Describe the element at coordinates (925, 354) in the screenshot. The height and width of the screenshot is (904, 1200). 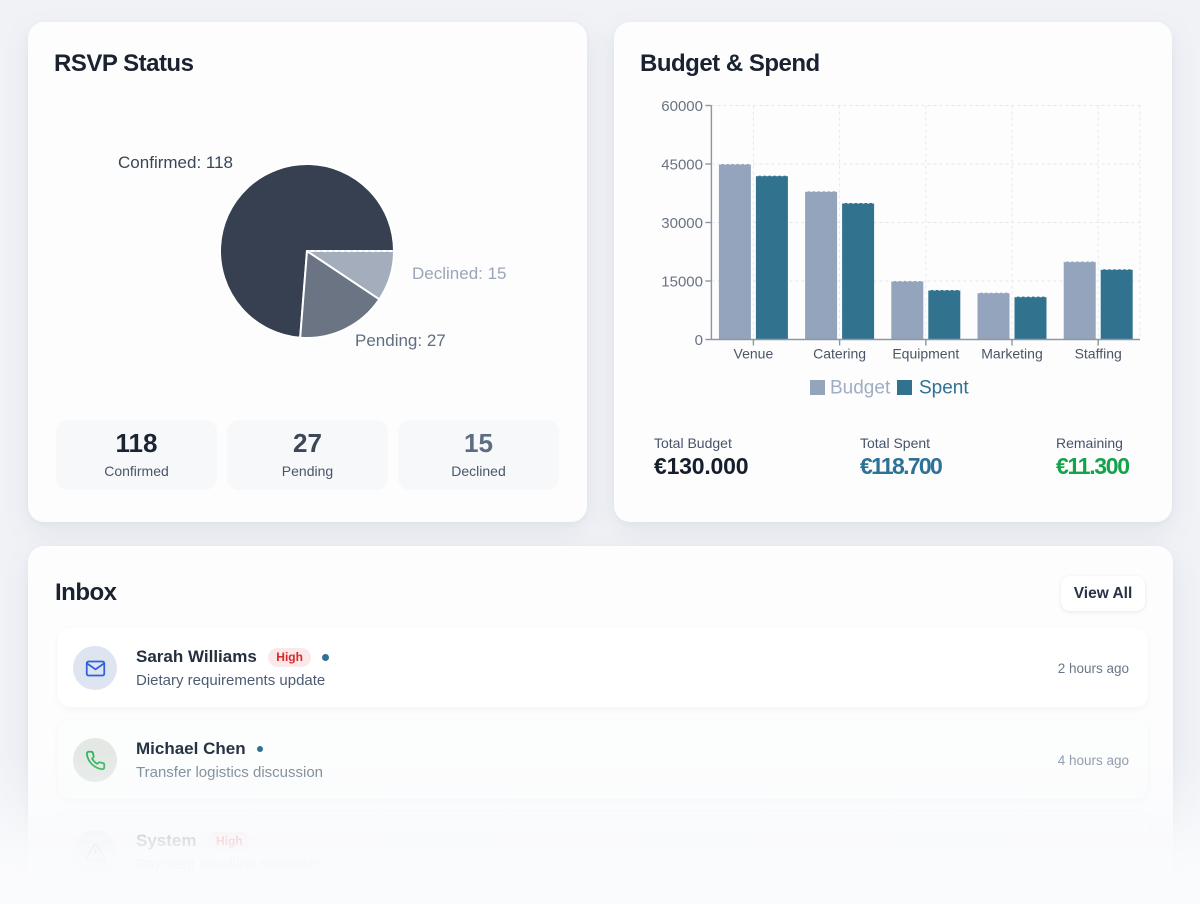
I see `svg-text: Equipment` at that location.